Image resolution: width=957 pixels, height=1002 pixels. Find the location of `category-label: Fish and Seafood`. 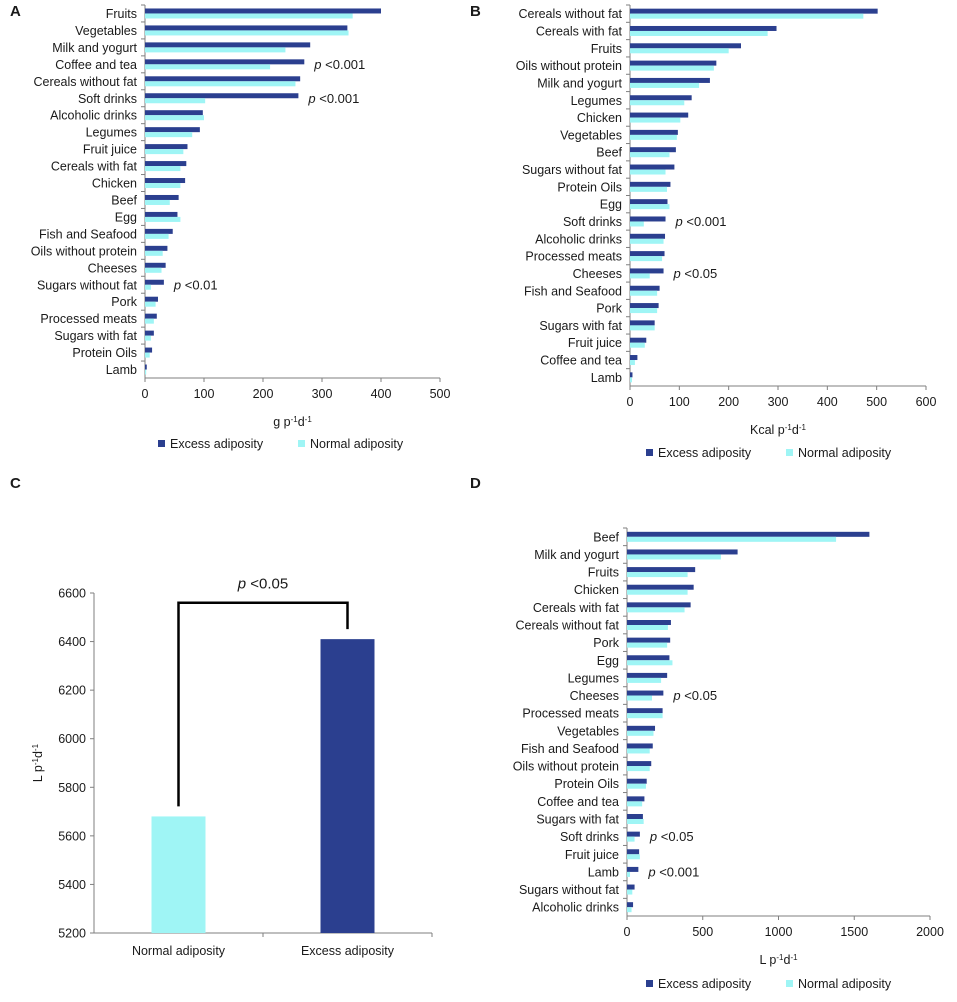

category-label: Fish and Seafood is located at coordinates (570, 749).